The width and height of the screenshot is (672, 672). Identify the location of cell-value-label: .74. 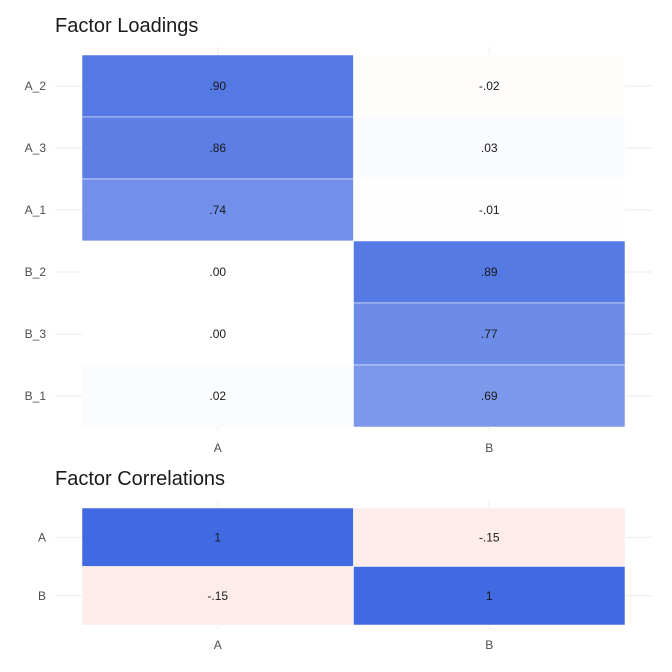
(217, 210).